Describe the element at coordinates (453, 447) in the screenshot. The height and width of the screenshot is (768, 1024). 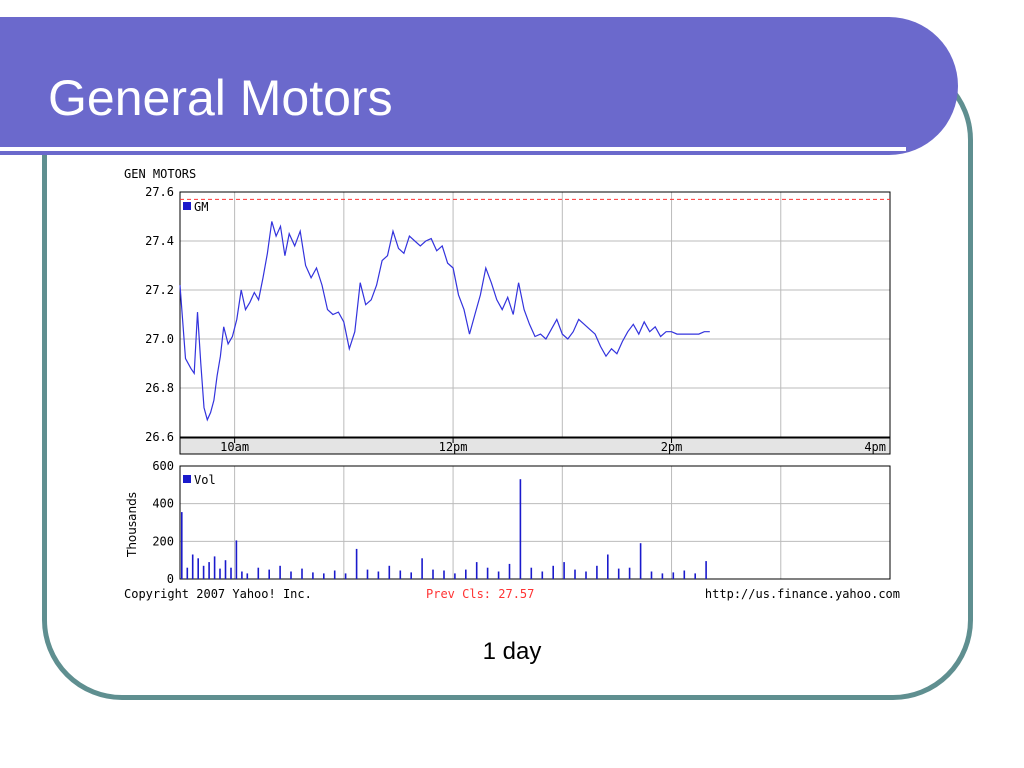
I see `time-axis-tick-label: 12pm` at that location.